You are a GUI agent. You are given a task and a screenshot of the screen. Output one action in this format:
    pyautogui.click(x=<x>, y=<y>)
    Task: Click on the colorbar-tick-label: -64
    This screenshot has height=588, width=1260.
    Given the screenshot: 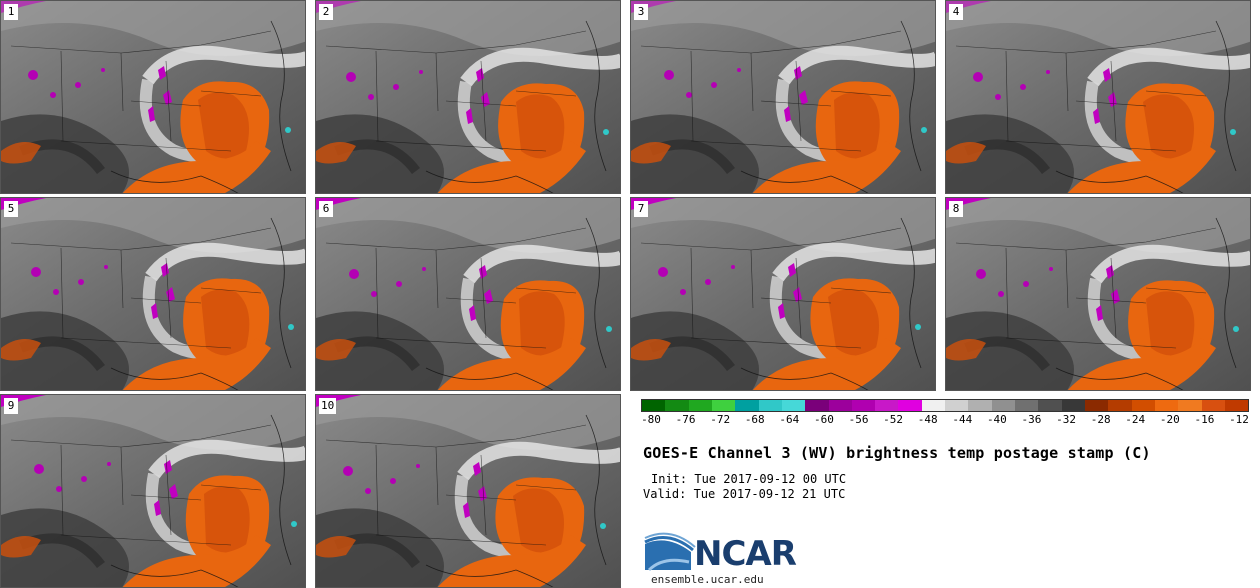 What is the action you would take?
    pyautogui.click(x=789, y=419)
    